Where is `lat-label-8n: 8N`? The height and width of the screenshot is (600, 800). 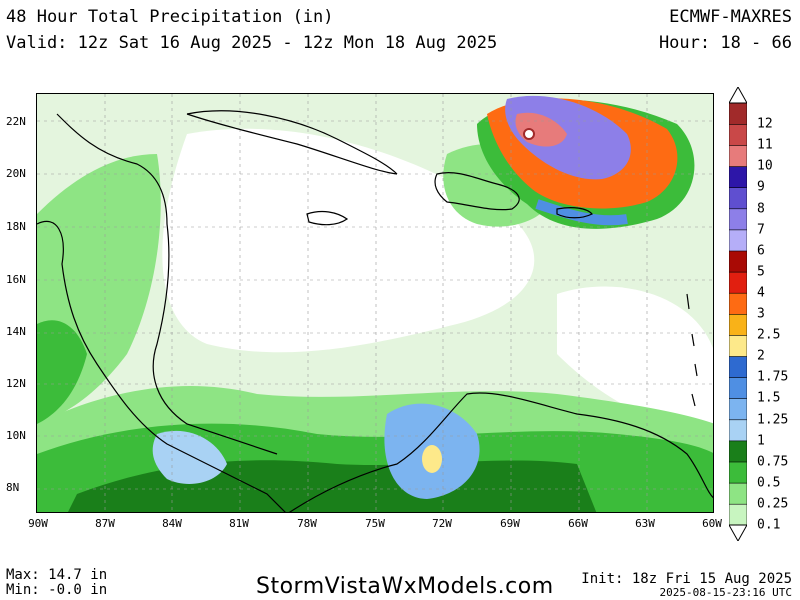 lat-label-8n: 8N is located at coordinates (13, 487).